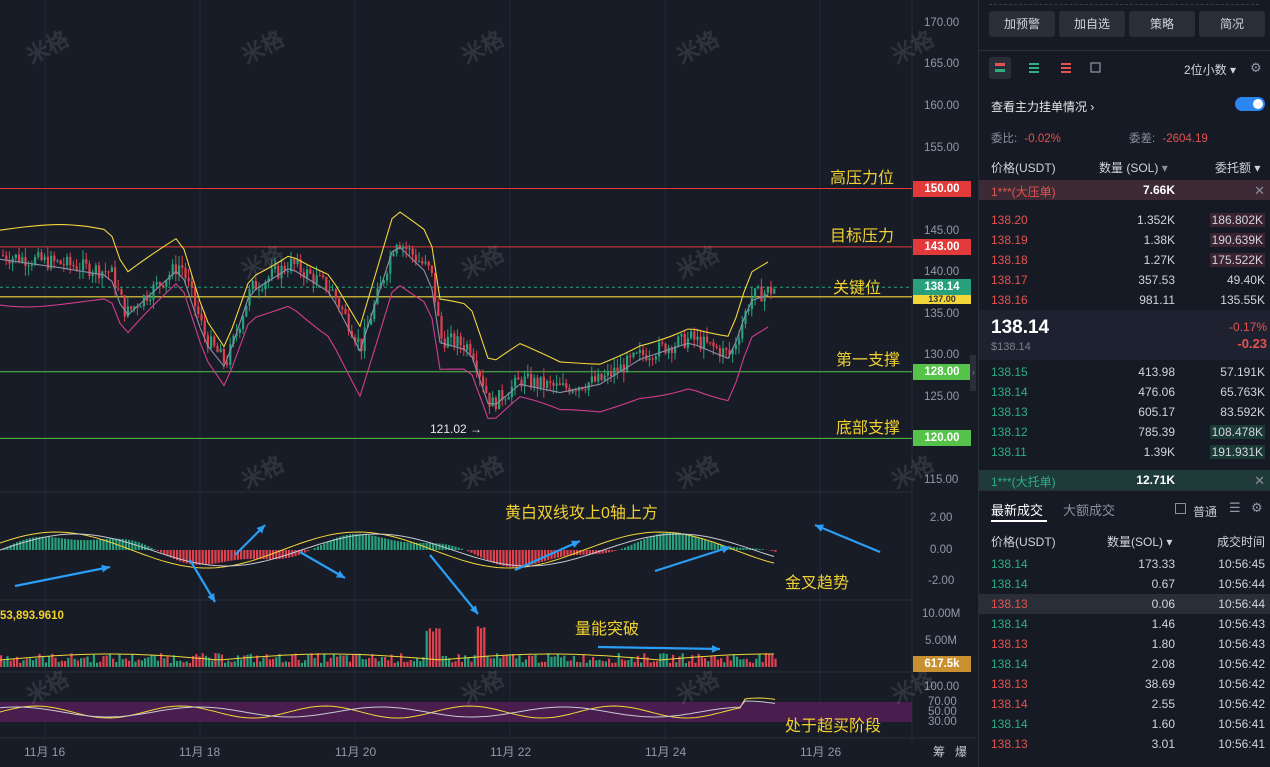 The image size is (1270, 767). What do you see at coordinates (1210, 70) in the screenshot?
I see `decimal-select: 2位小数 ▾` at bounding box center [1210, 70].